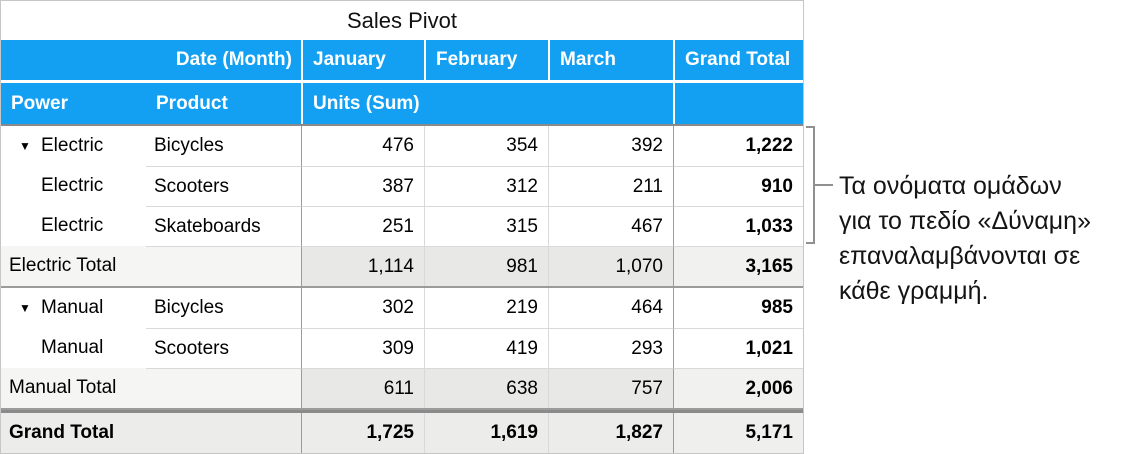 The image size is (1145, 454). Describe the element at coordinates (63, 387) in the screenshot. I see `subtotal-label: Manual Total` at that location.